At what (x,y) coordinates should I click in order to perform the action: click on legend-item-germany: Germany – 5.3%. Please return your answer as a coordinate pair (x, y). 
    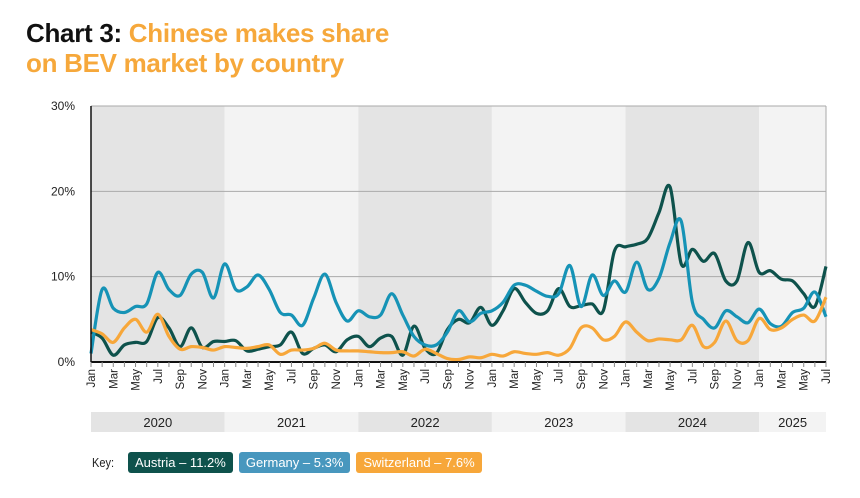
    Looking at the image, I should click on (294, 462).